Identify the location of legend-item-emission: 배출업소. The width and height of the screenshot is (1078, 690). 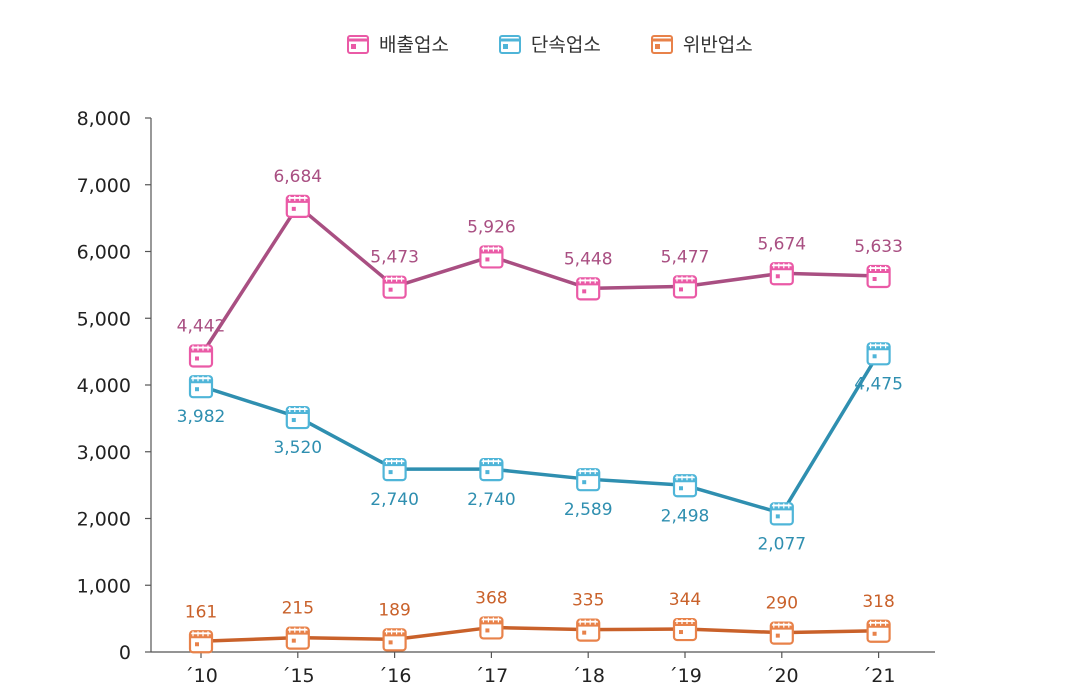
(397, 43).